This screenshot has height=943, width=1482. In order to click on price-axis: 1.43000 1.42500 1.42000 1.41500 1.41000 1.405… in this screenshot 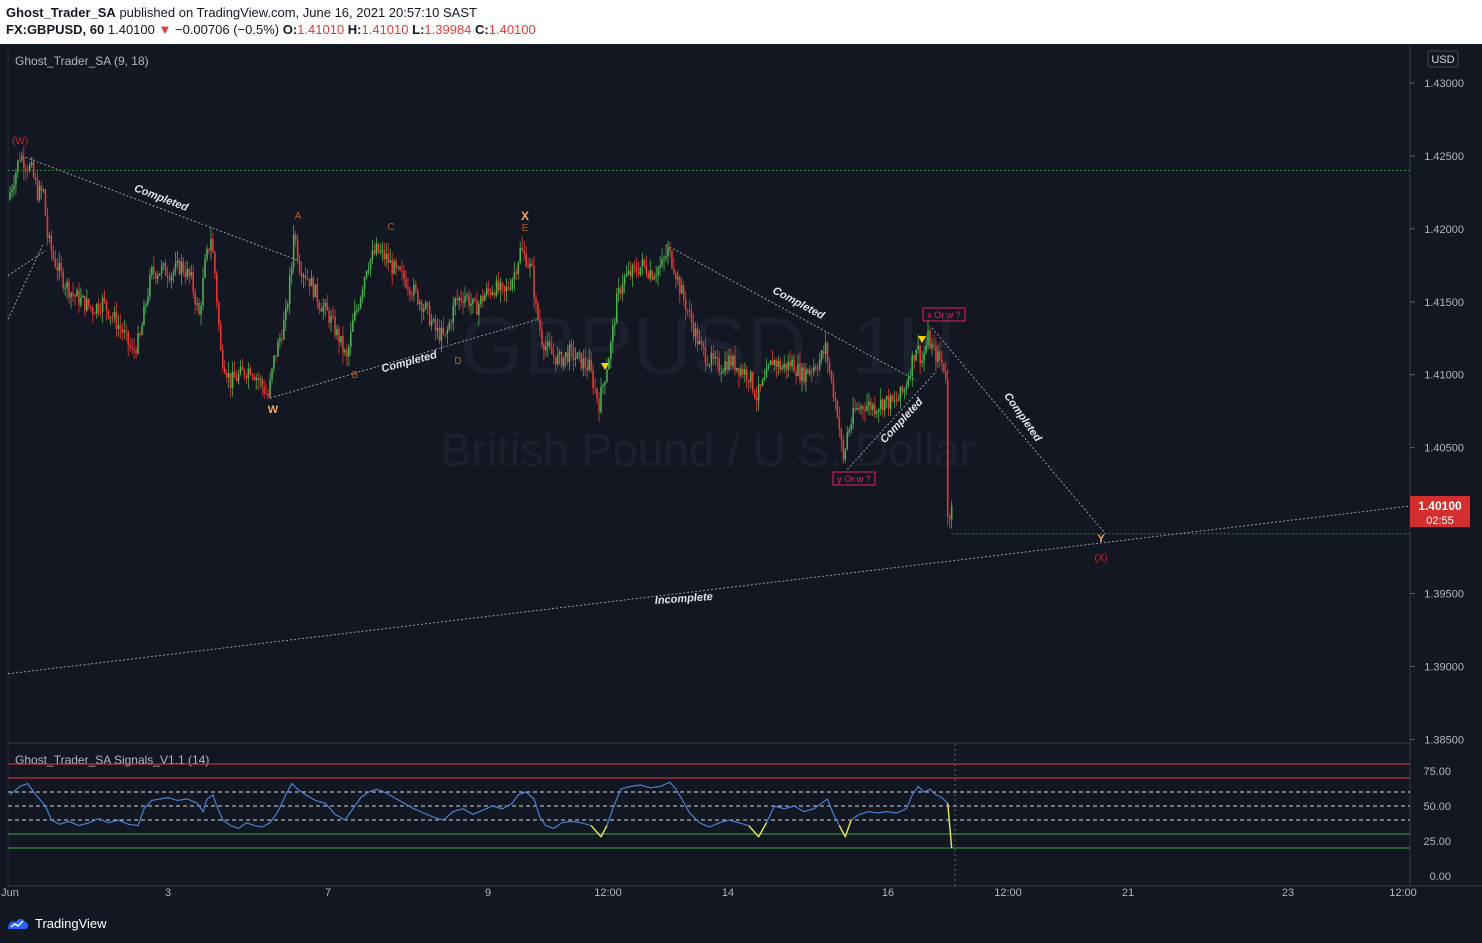, I will do `click(1437, 412)`.